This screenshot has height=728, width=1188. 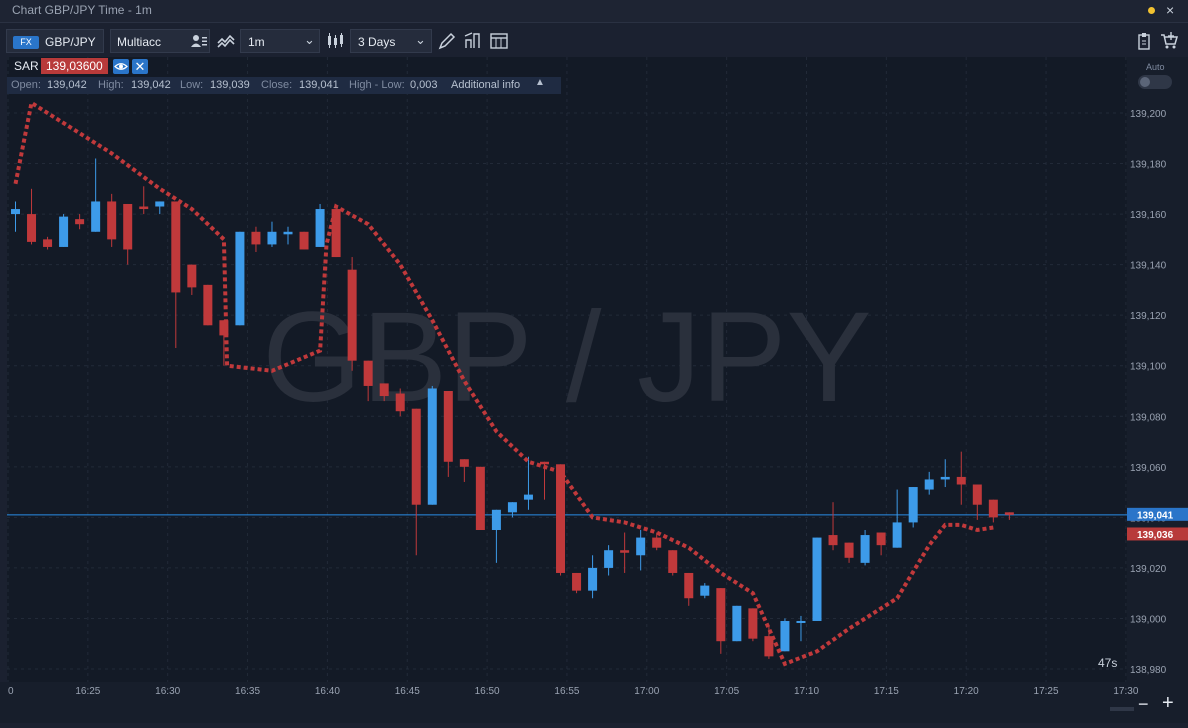 What do you see at coordinates (486, 85) in the screenshot?
I see `additional-info-toggle: Additional info` at bounding box center [486, 85].